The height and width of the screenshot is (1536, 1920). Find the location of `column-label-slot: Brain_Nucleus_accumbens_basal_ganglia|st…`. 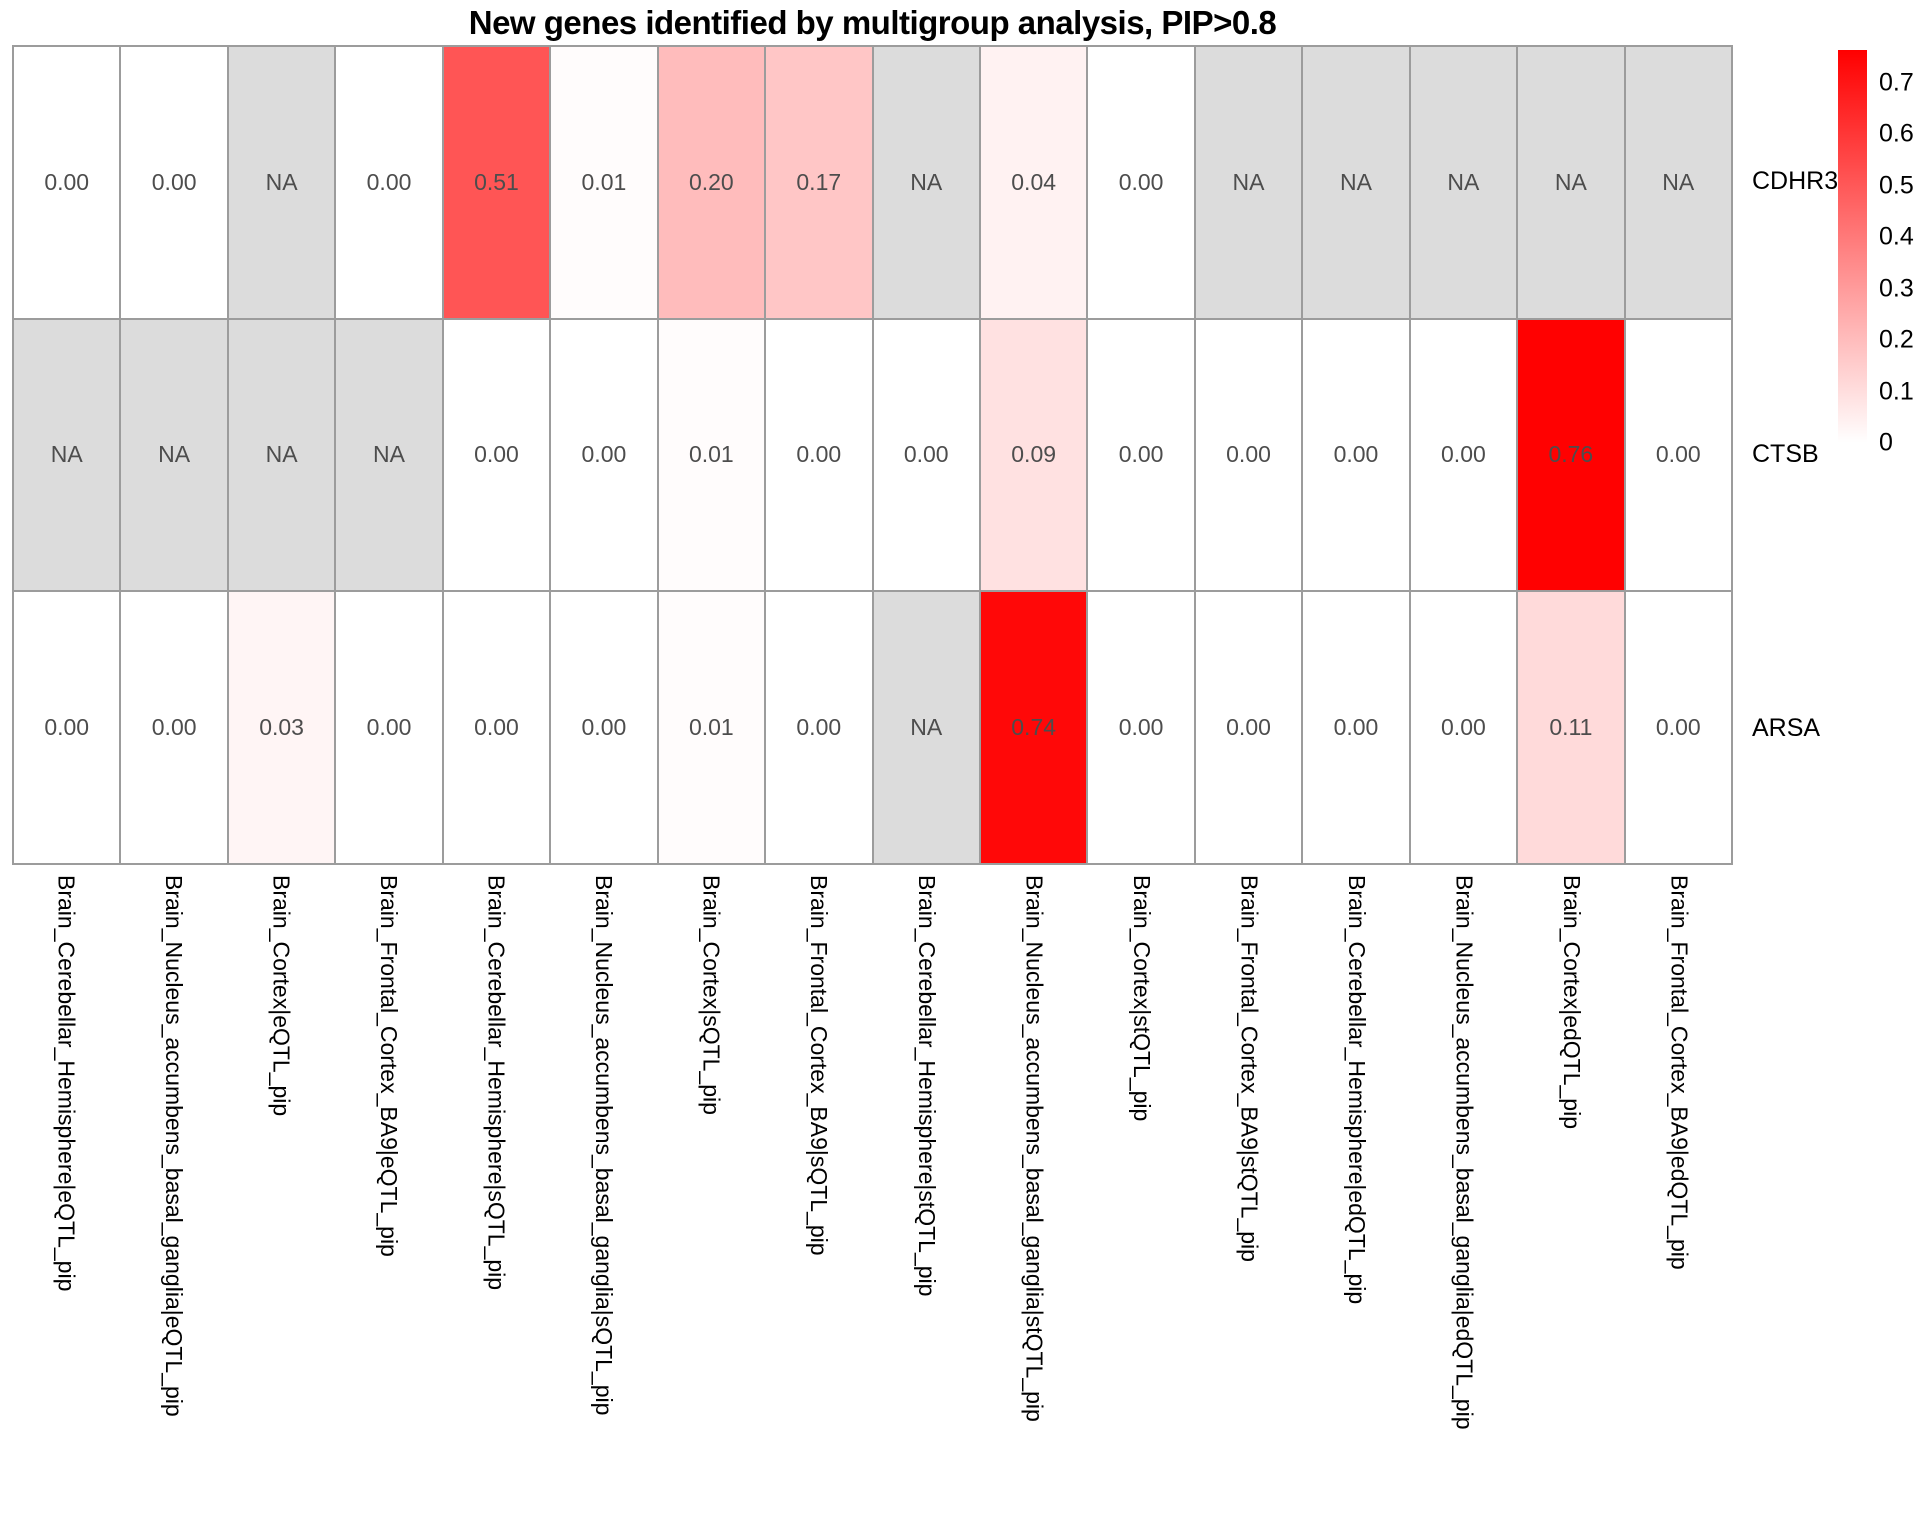

column-label-slot: Brain_Nucleus_accumbens_basal_ganglia|st… is located at coordinates (1034, 1202).